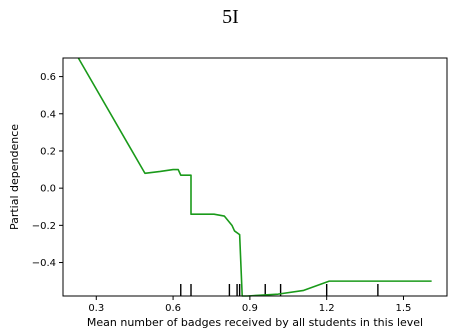 This screenshot has width=461, height=331. What do you see at coordinates (48, 114) in the screenshot?
I see `y-tick-label: 0.4` at bounding box center [48, 114].